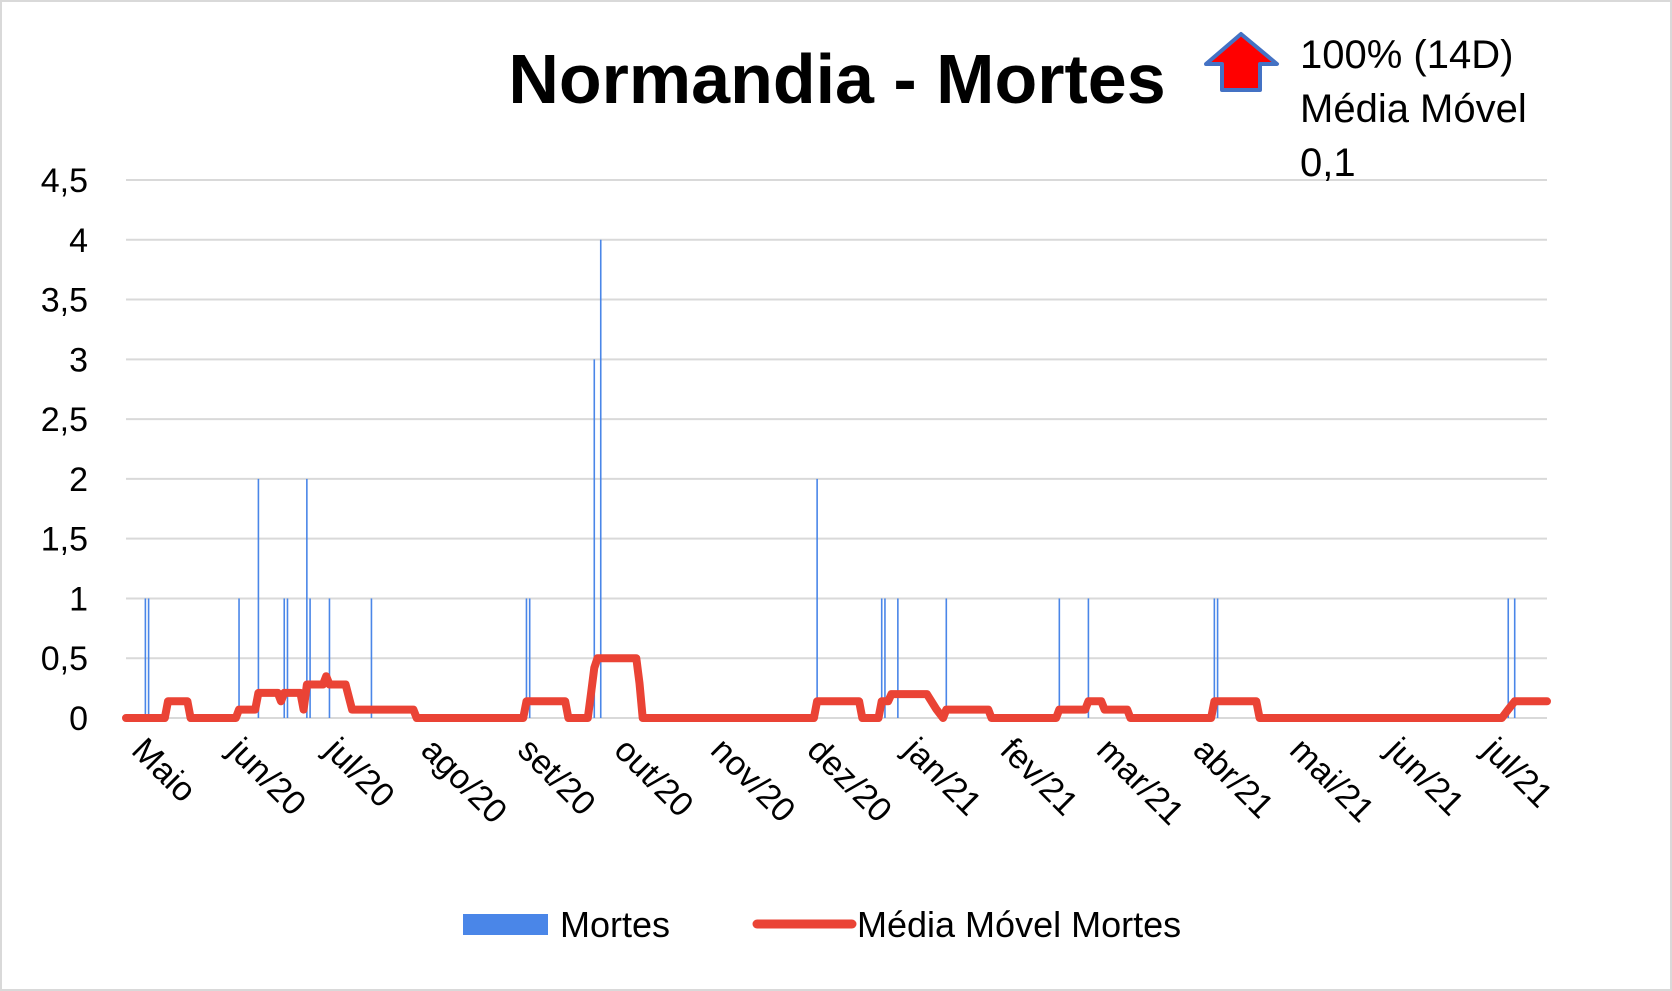 This screenshot has height=991, width=1672. What do you see at coordinates (64, 181) in the screenshot?
I see `y-tick-label: 4,5` at bounding box center [64, 181].